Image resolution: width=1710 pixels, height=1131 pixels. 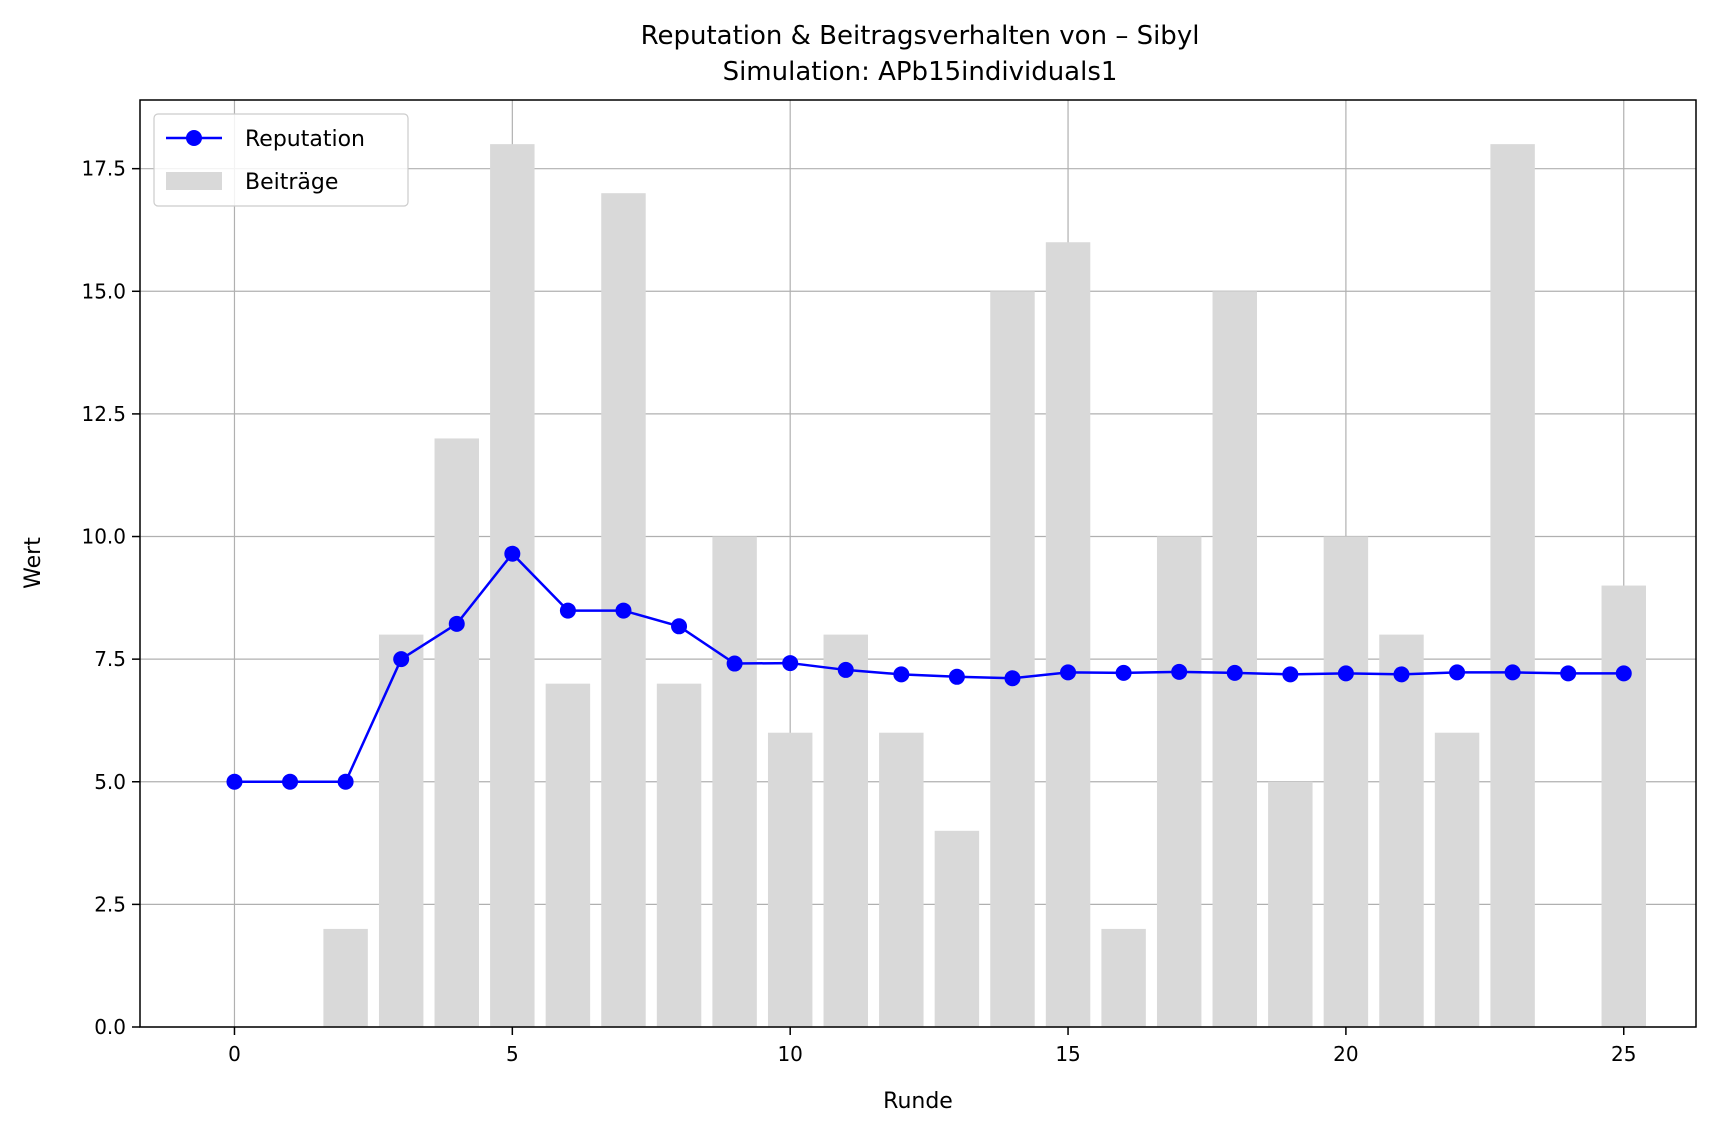 What do you see at coordinates (1623, 1054) in the screenshot?
I see `x-tick-label: 25` at bounding box center [1623, 1054].